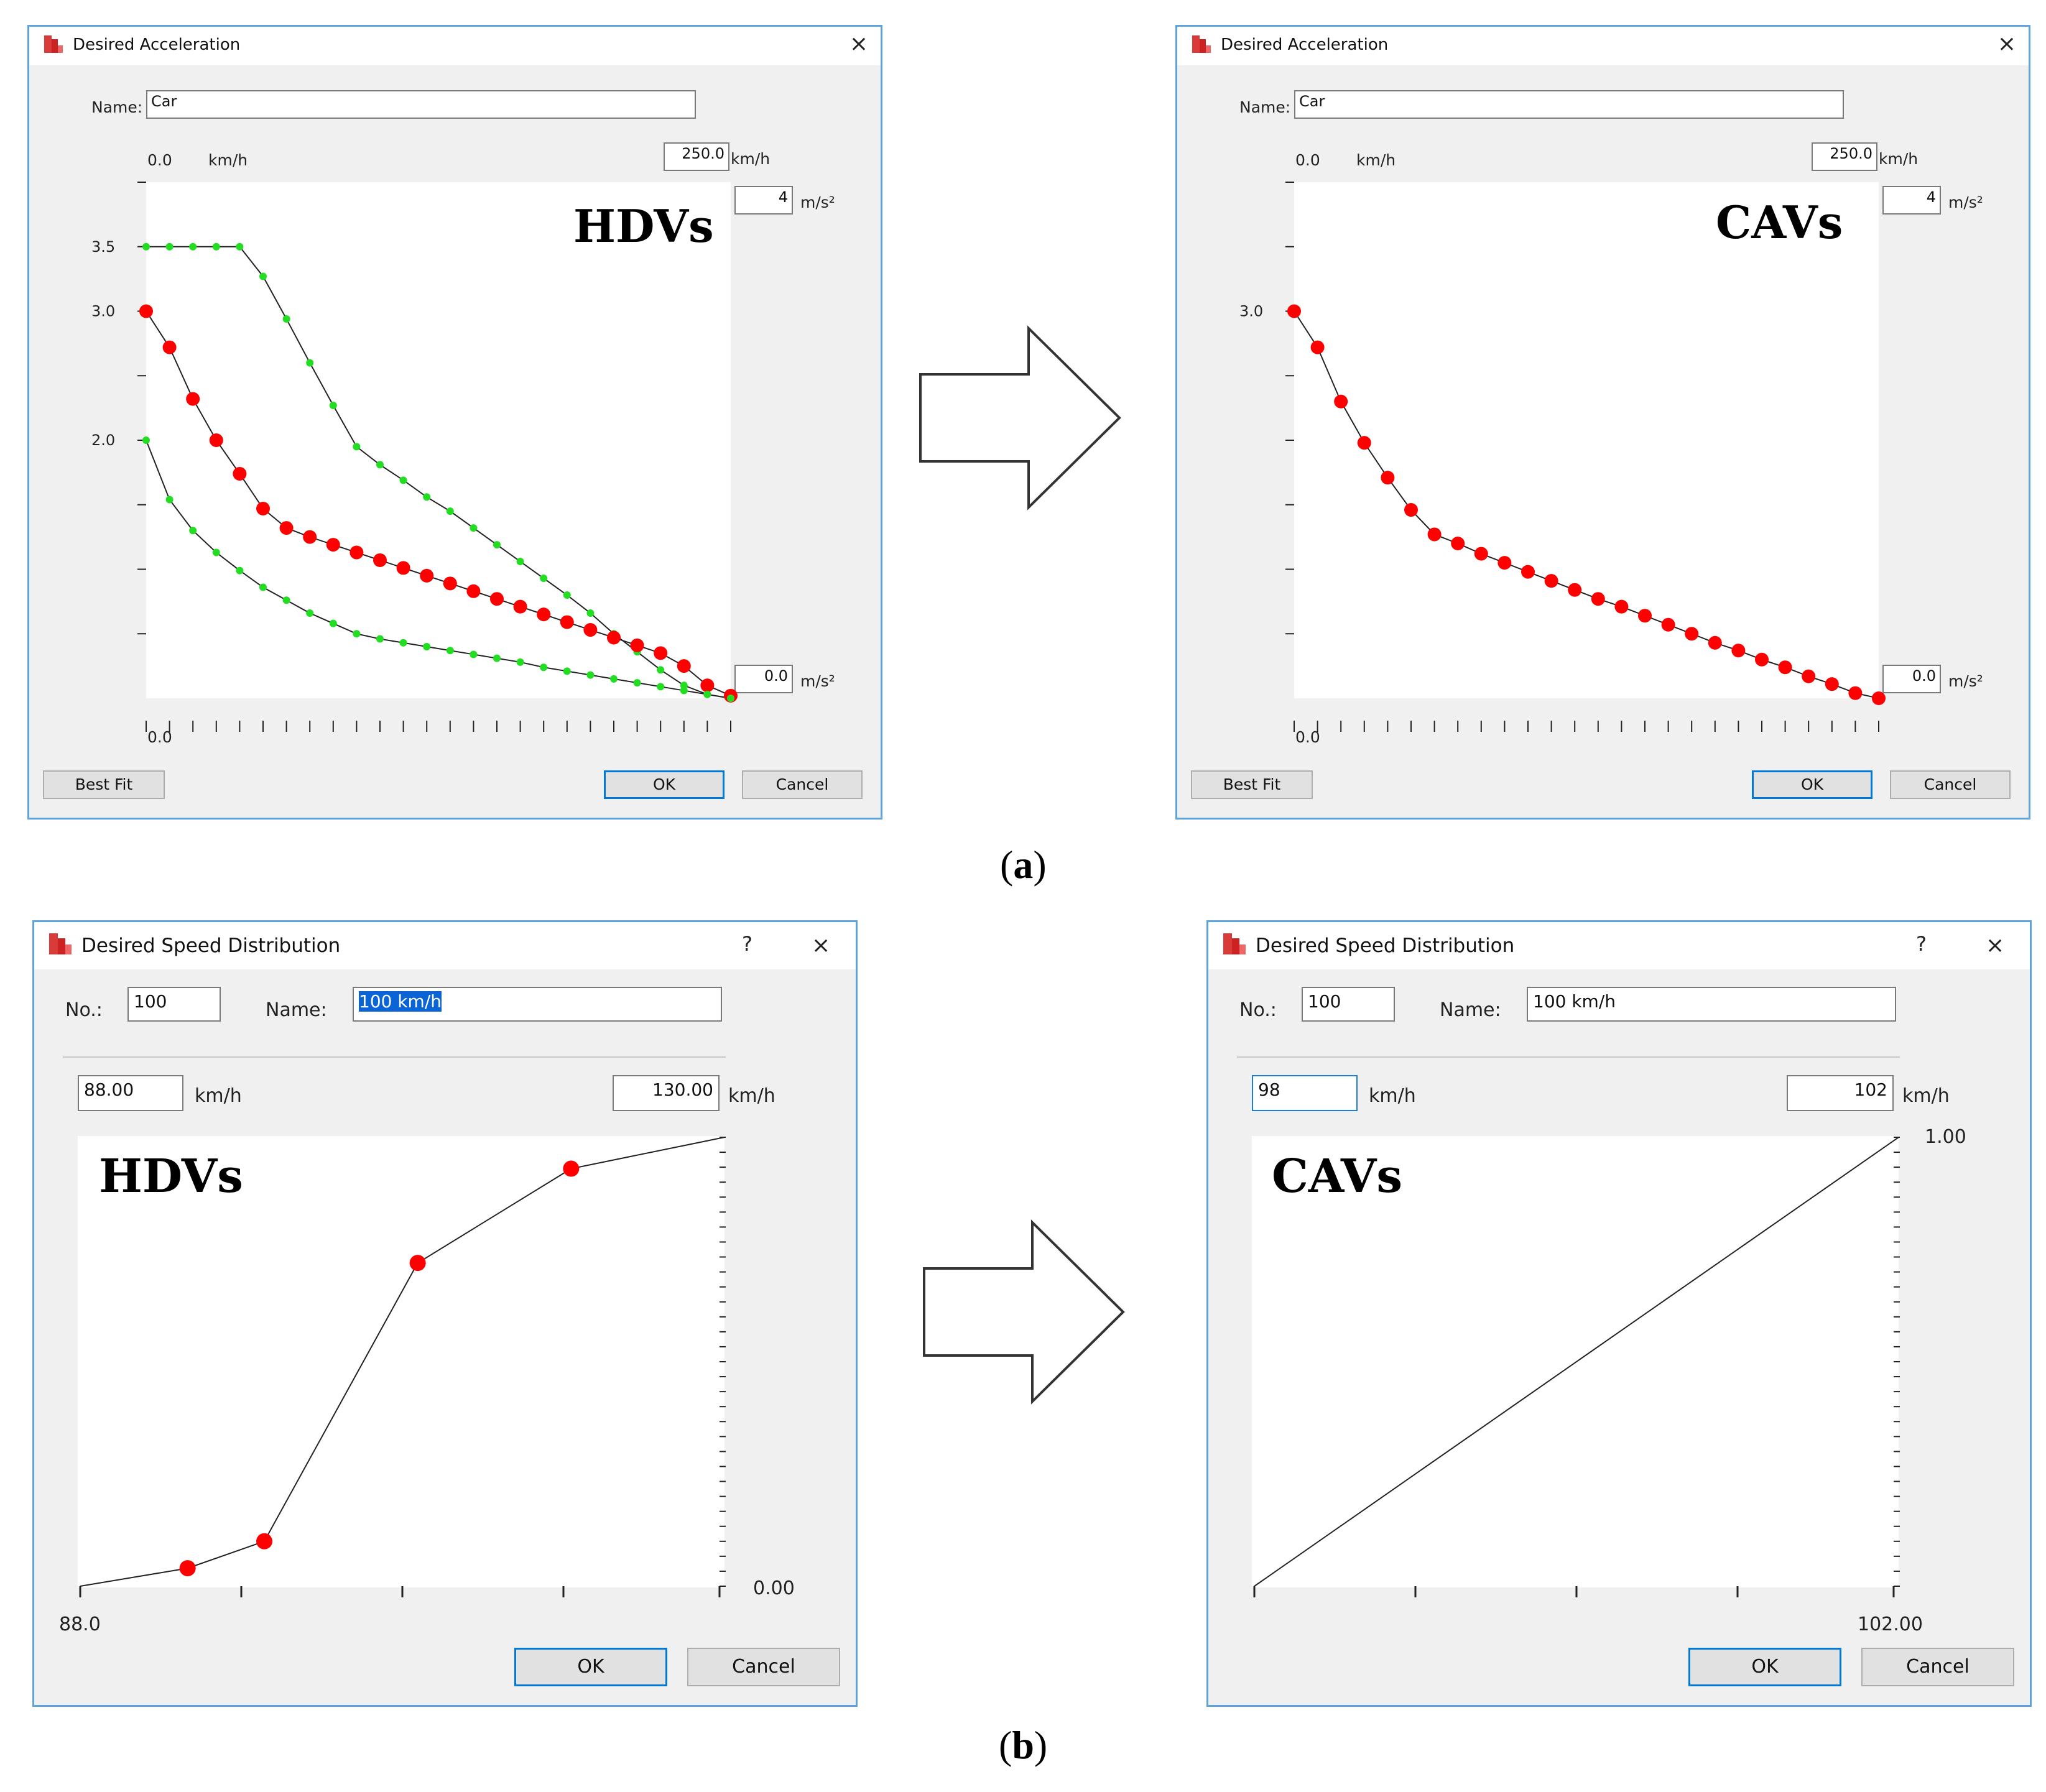  What do you see at coordinates (1568, 1057) in the screenshot?
I see `separator` at bounding box center [1568, 1057].